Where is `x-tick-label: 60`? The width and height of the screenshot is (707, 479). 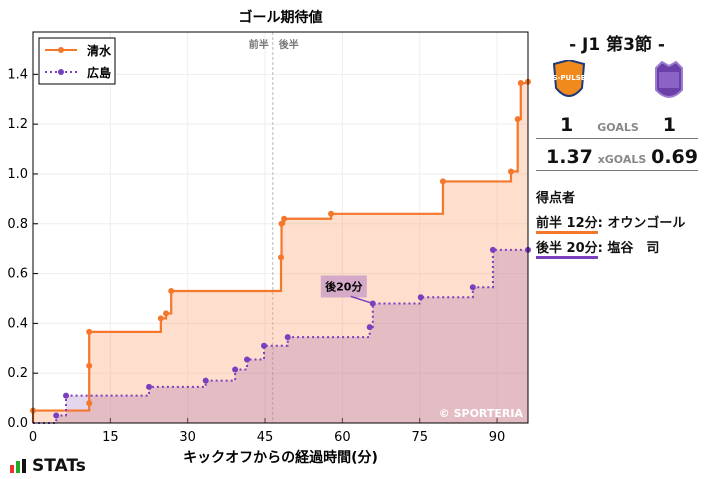
x-tick-label: 60 is located at coordinates (342, 437).